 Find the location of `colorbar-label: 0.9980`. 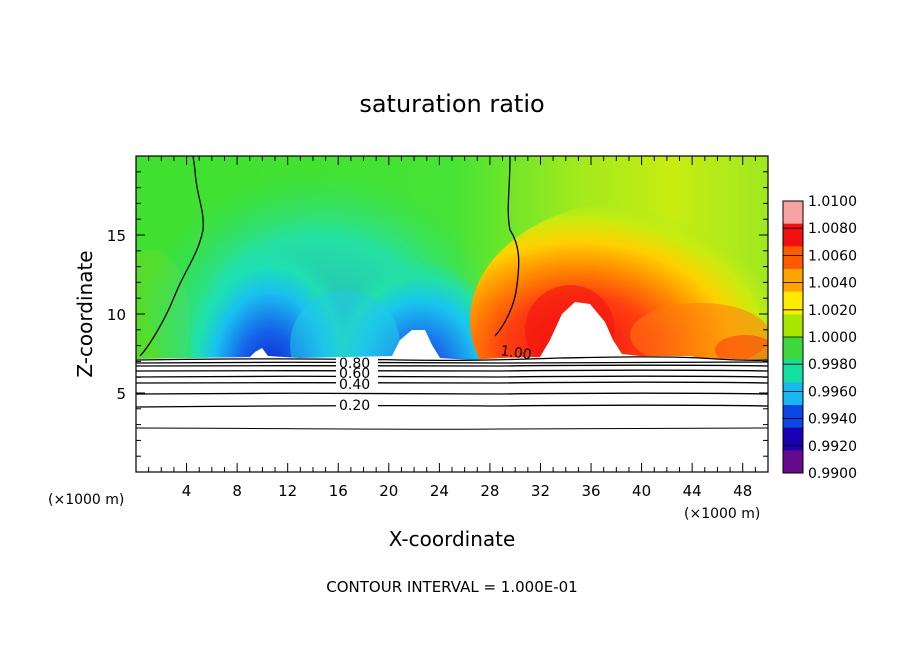

colorbar-label: 0.9980 is located at coordinates (832, 365).